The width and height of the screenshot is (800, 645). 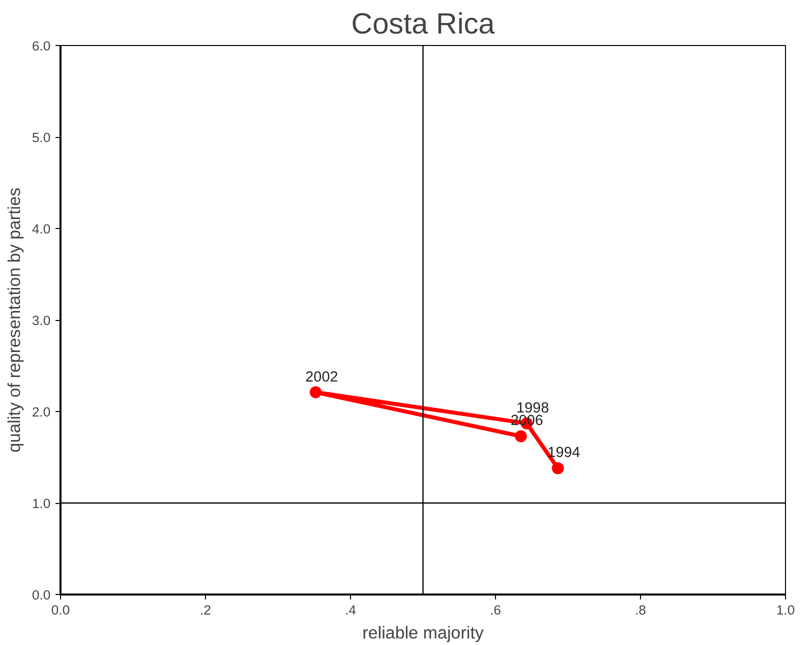 What do you see at coordinates (423, 632) in the screenshot?
I see `x-axis-title: reliable majority` at bounding box center [423, 632].